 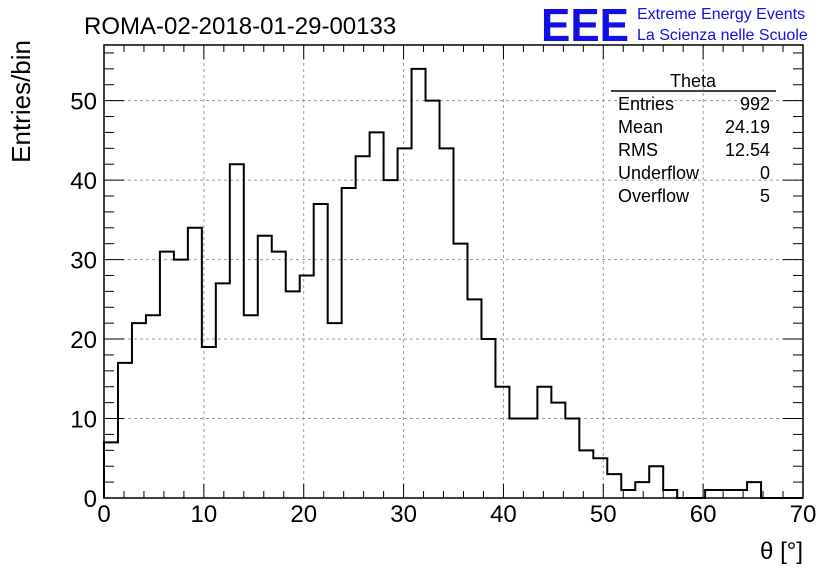 I want to click on x-axis-label: θ [°], so click(x=781, y=551).